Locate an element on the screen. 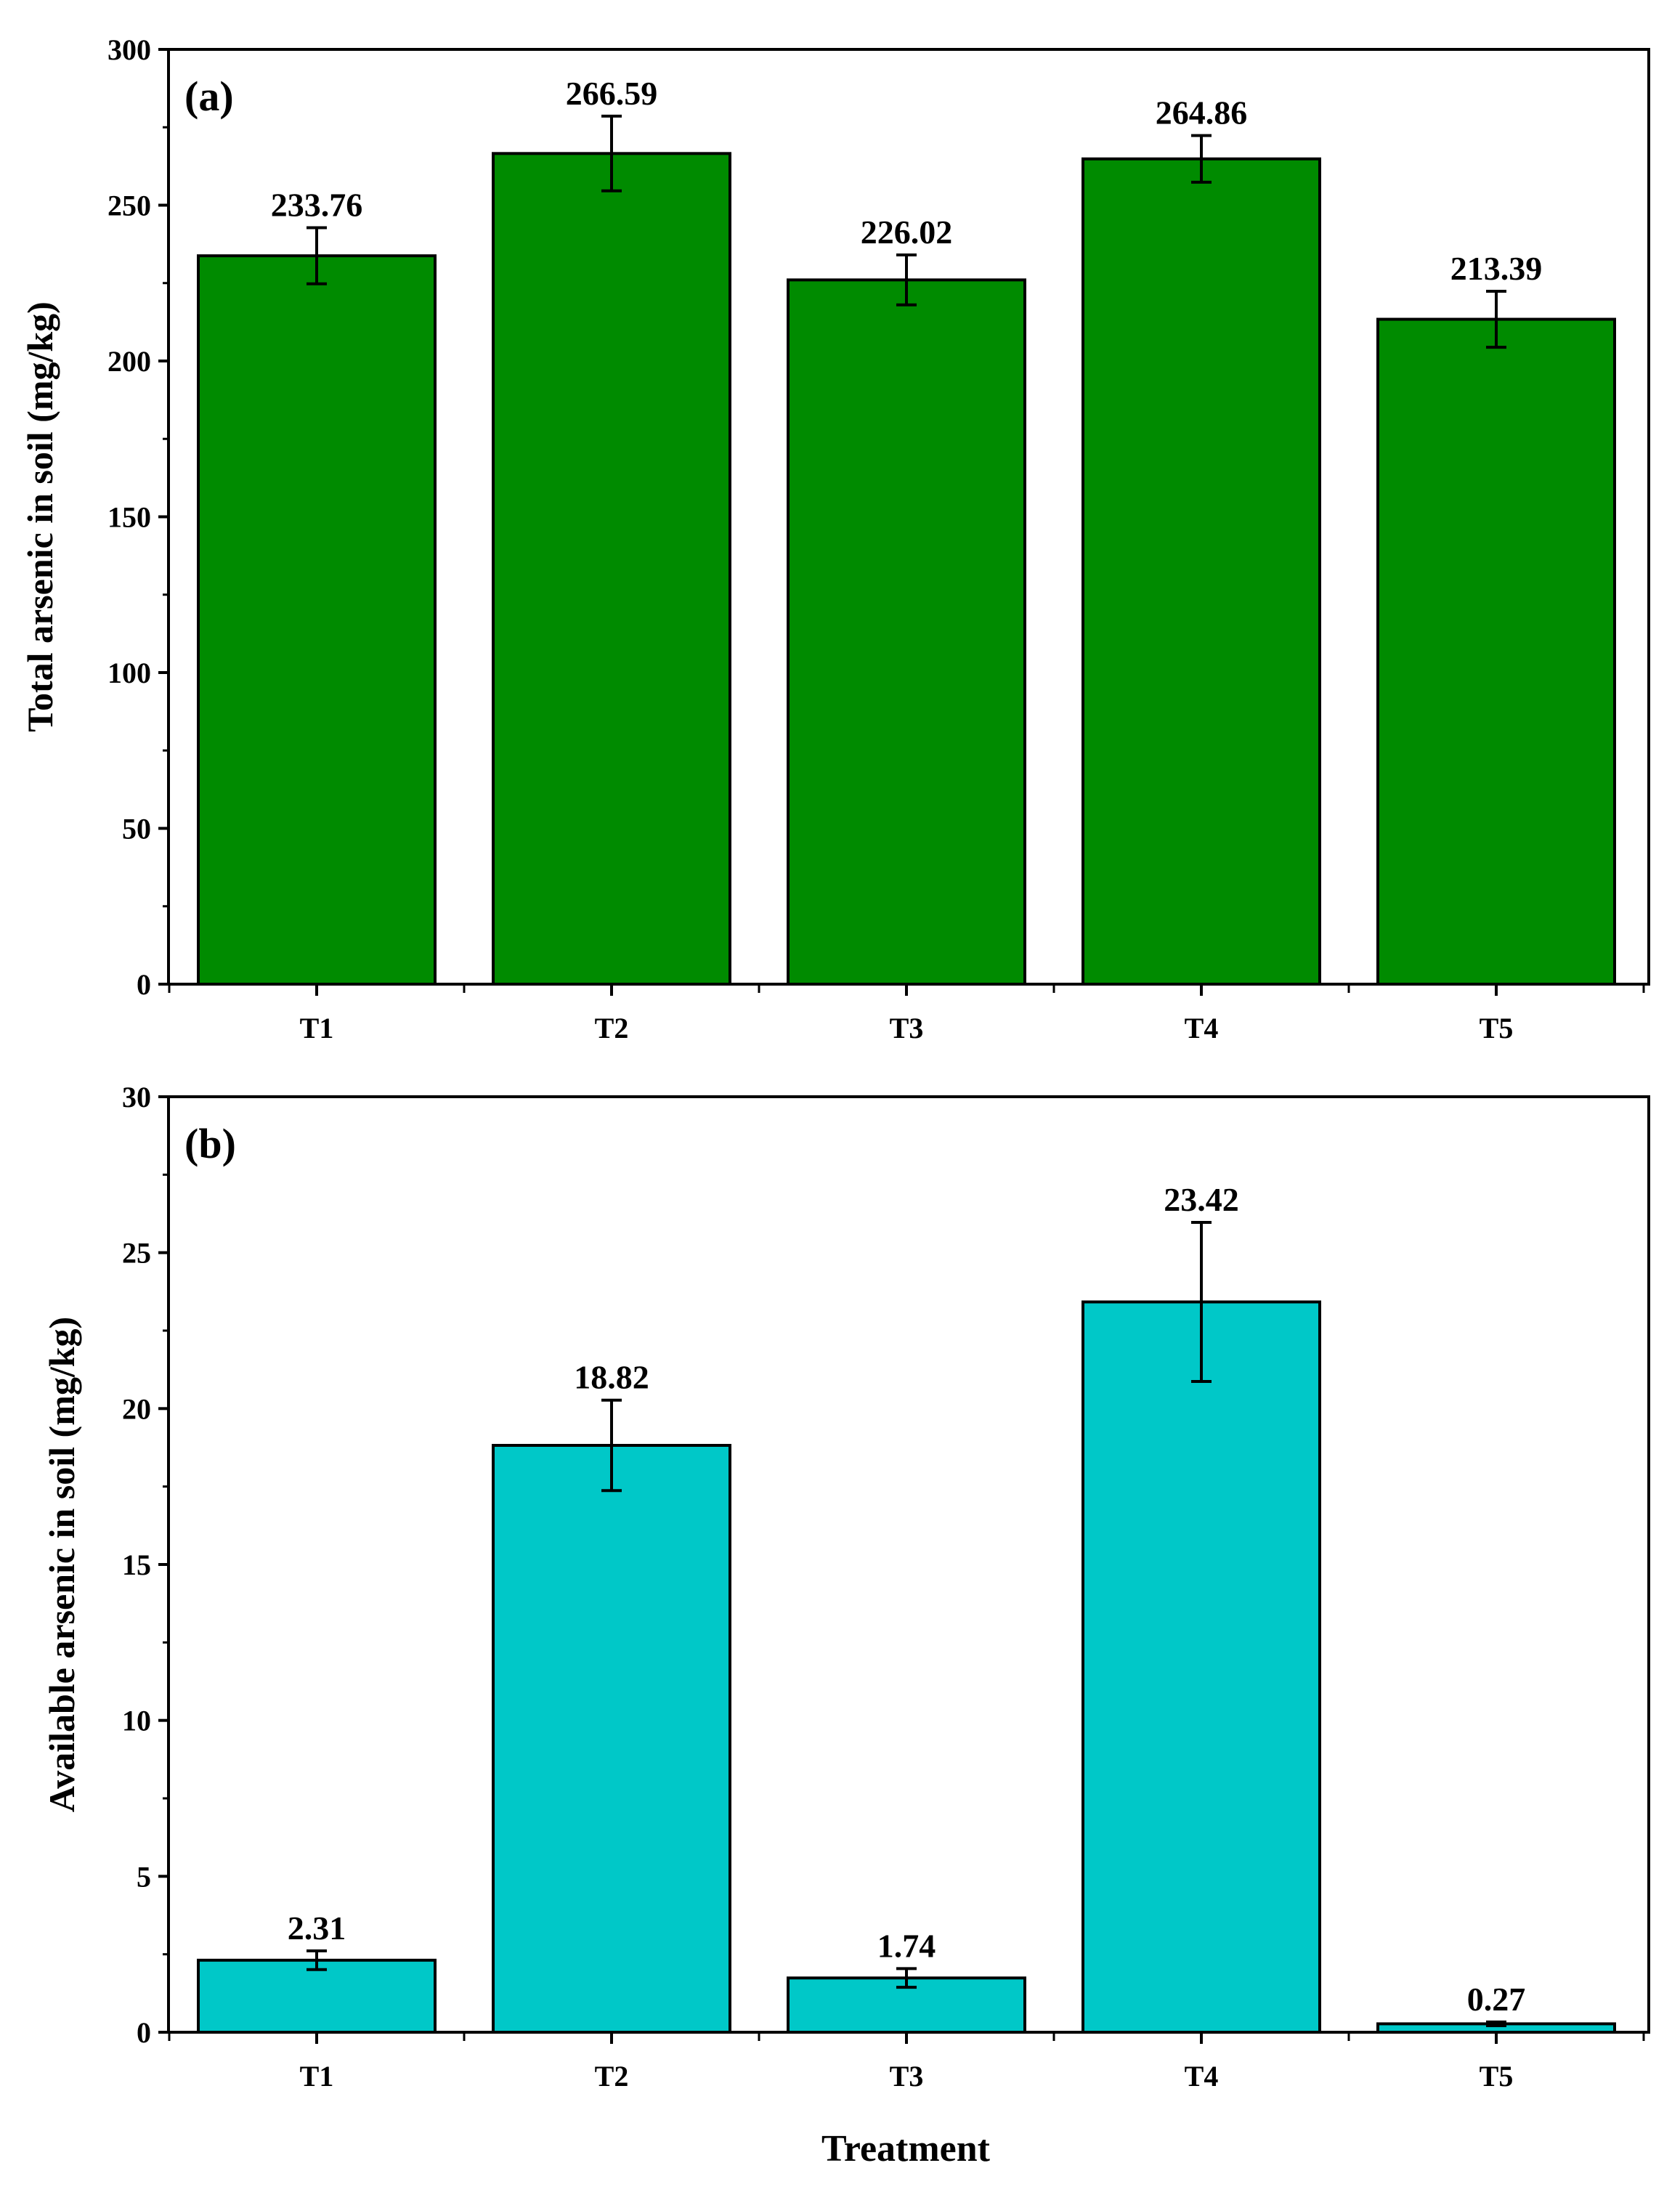 This screenshot has width=1680, height=2208. x-axis-title: Treatment is located at coordinates (906, 2149).